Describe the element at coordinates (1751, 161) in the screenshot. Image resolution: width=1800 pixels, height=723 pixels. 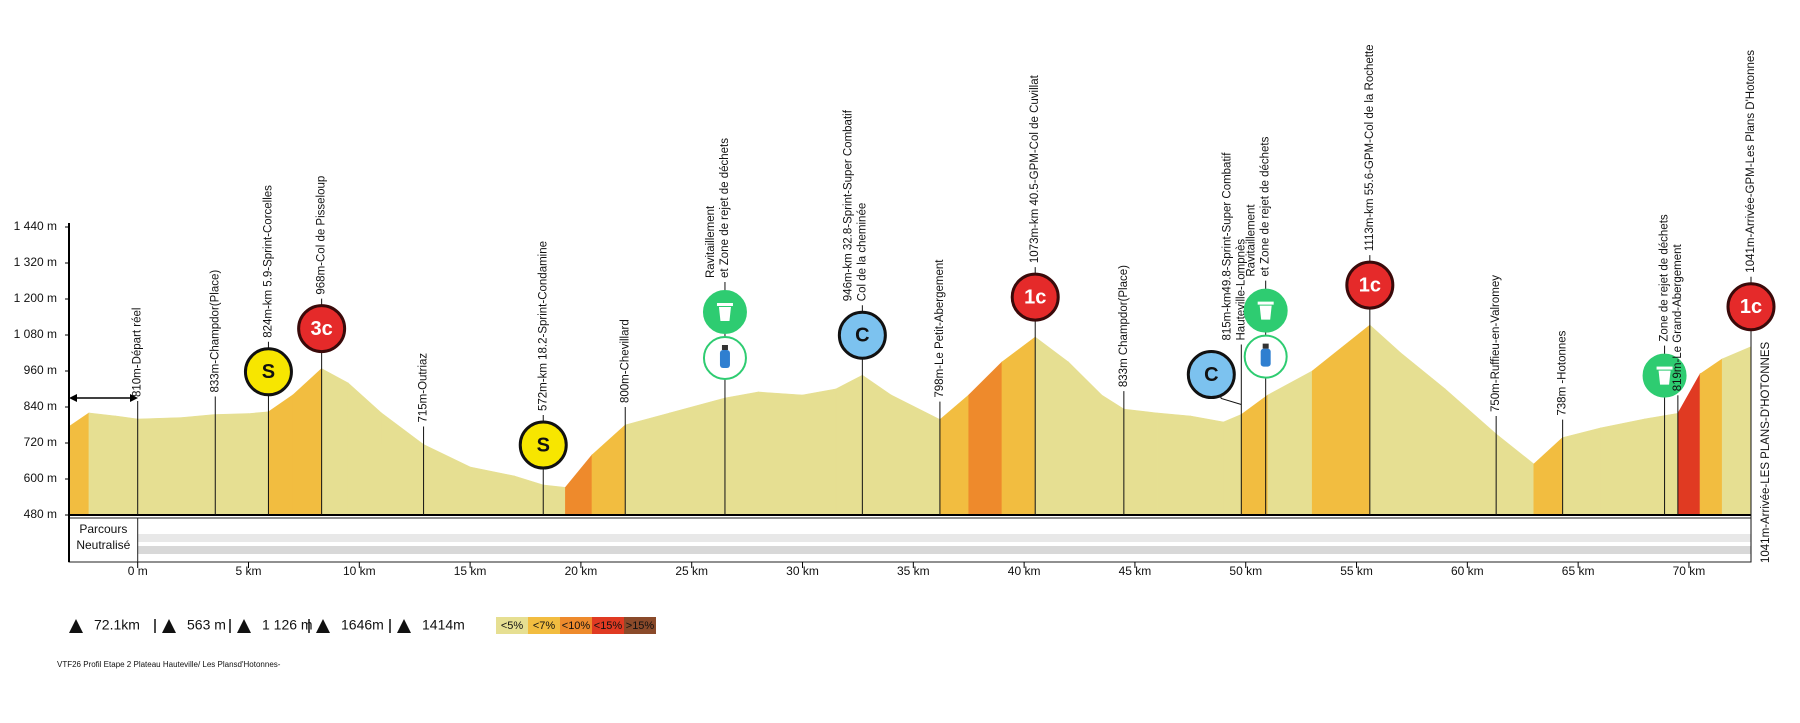
I see `marker-label: 1041m-Arrivée-GPM-Les Plans D'Hotonnes` at that location.